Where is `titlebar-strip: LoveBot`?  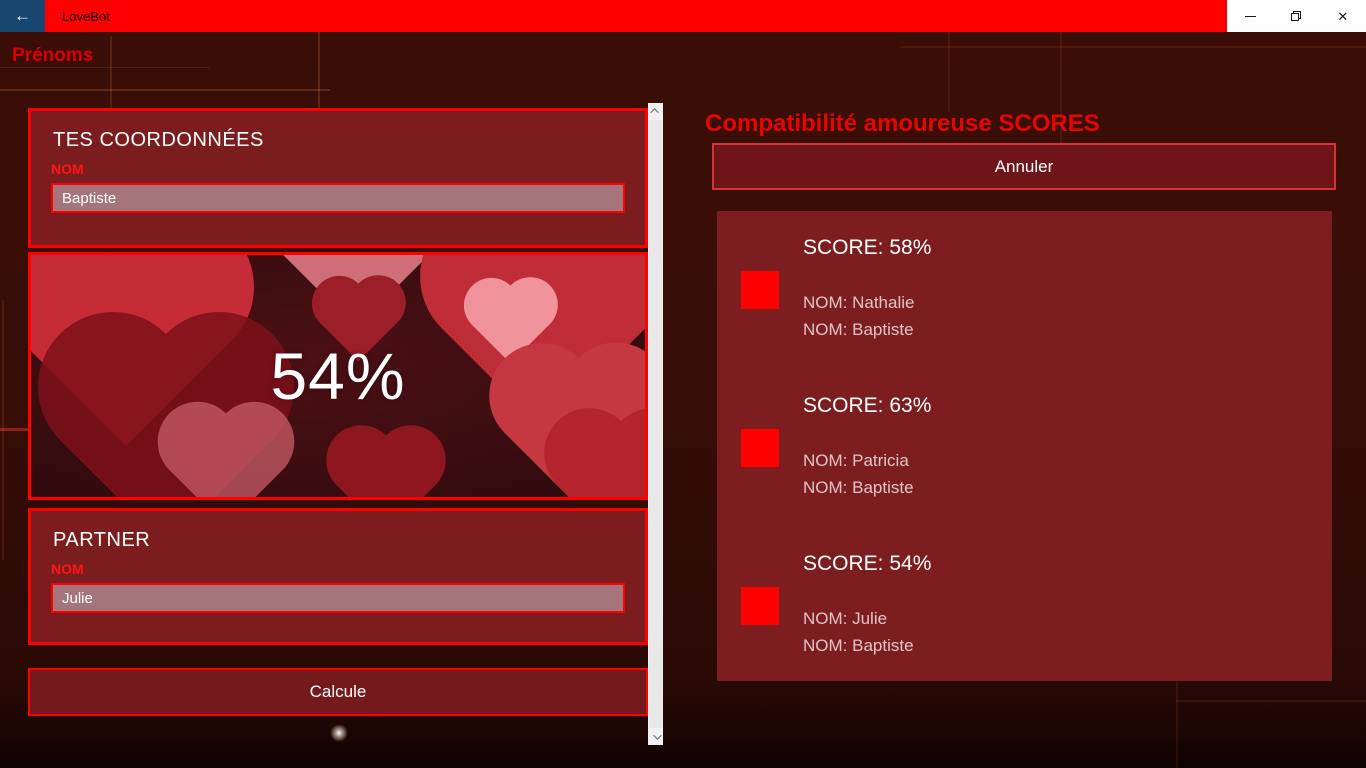
titlebar-strip: LoveBot is located at coordinates (636, 16).